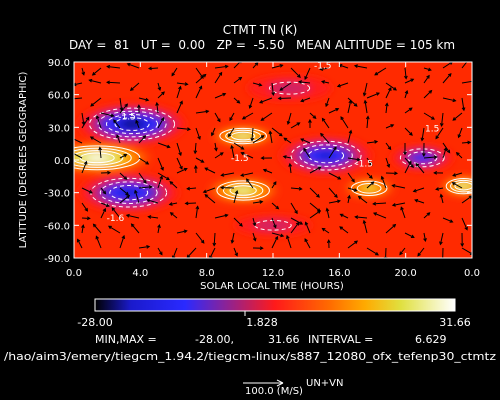  I want to click on maximum-region, so click(97, 158).